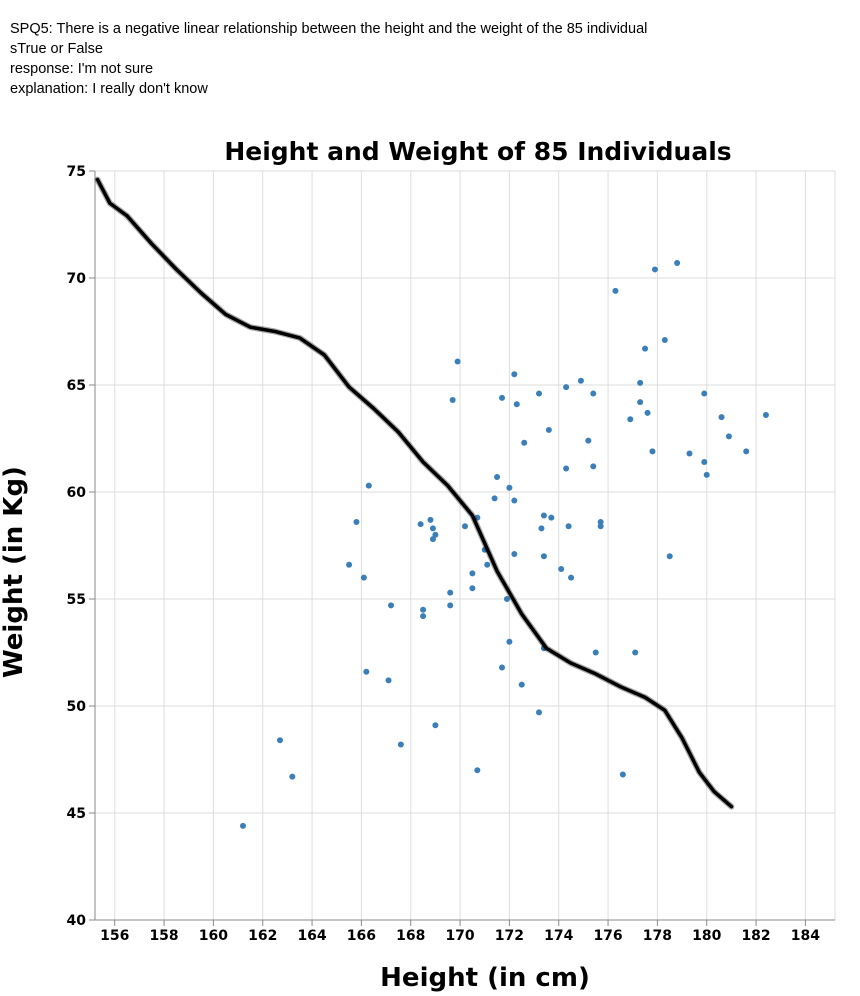 The width and height of the screenshot is (860, 996). Describe the element at coordinates (76, 600) in the screenshot. I see `y-tick-label: 55` at that location.